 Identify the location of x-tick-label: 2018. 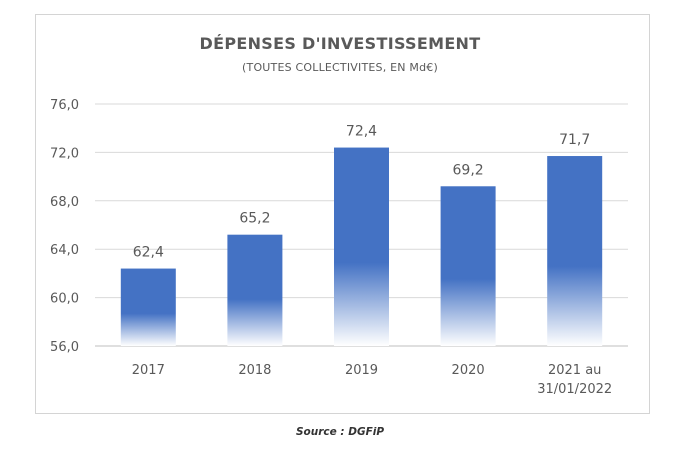
(254, 370).